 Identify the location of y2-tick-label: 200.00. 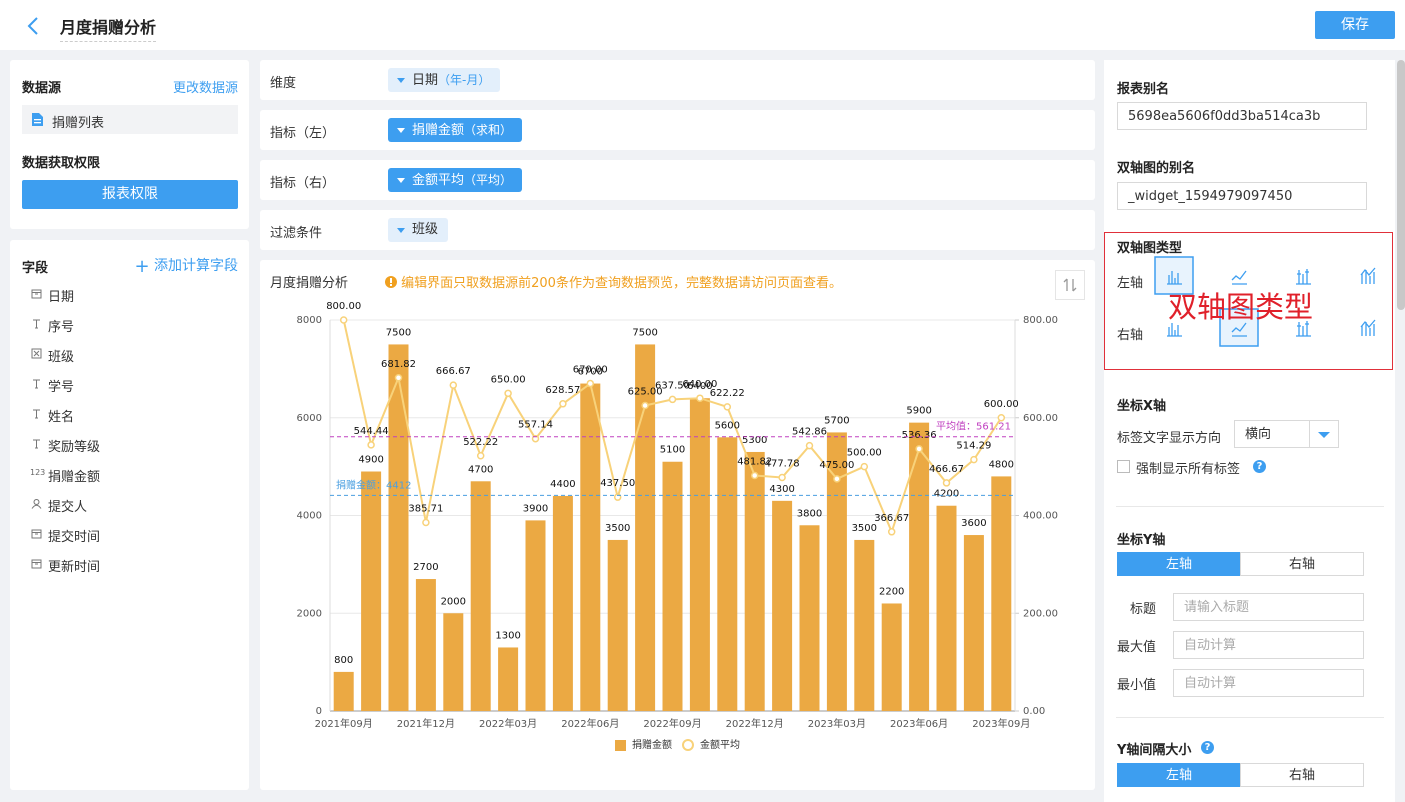
(1040, 613).